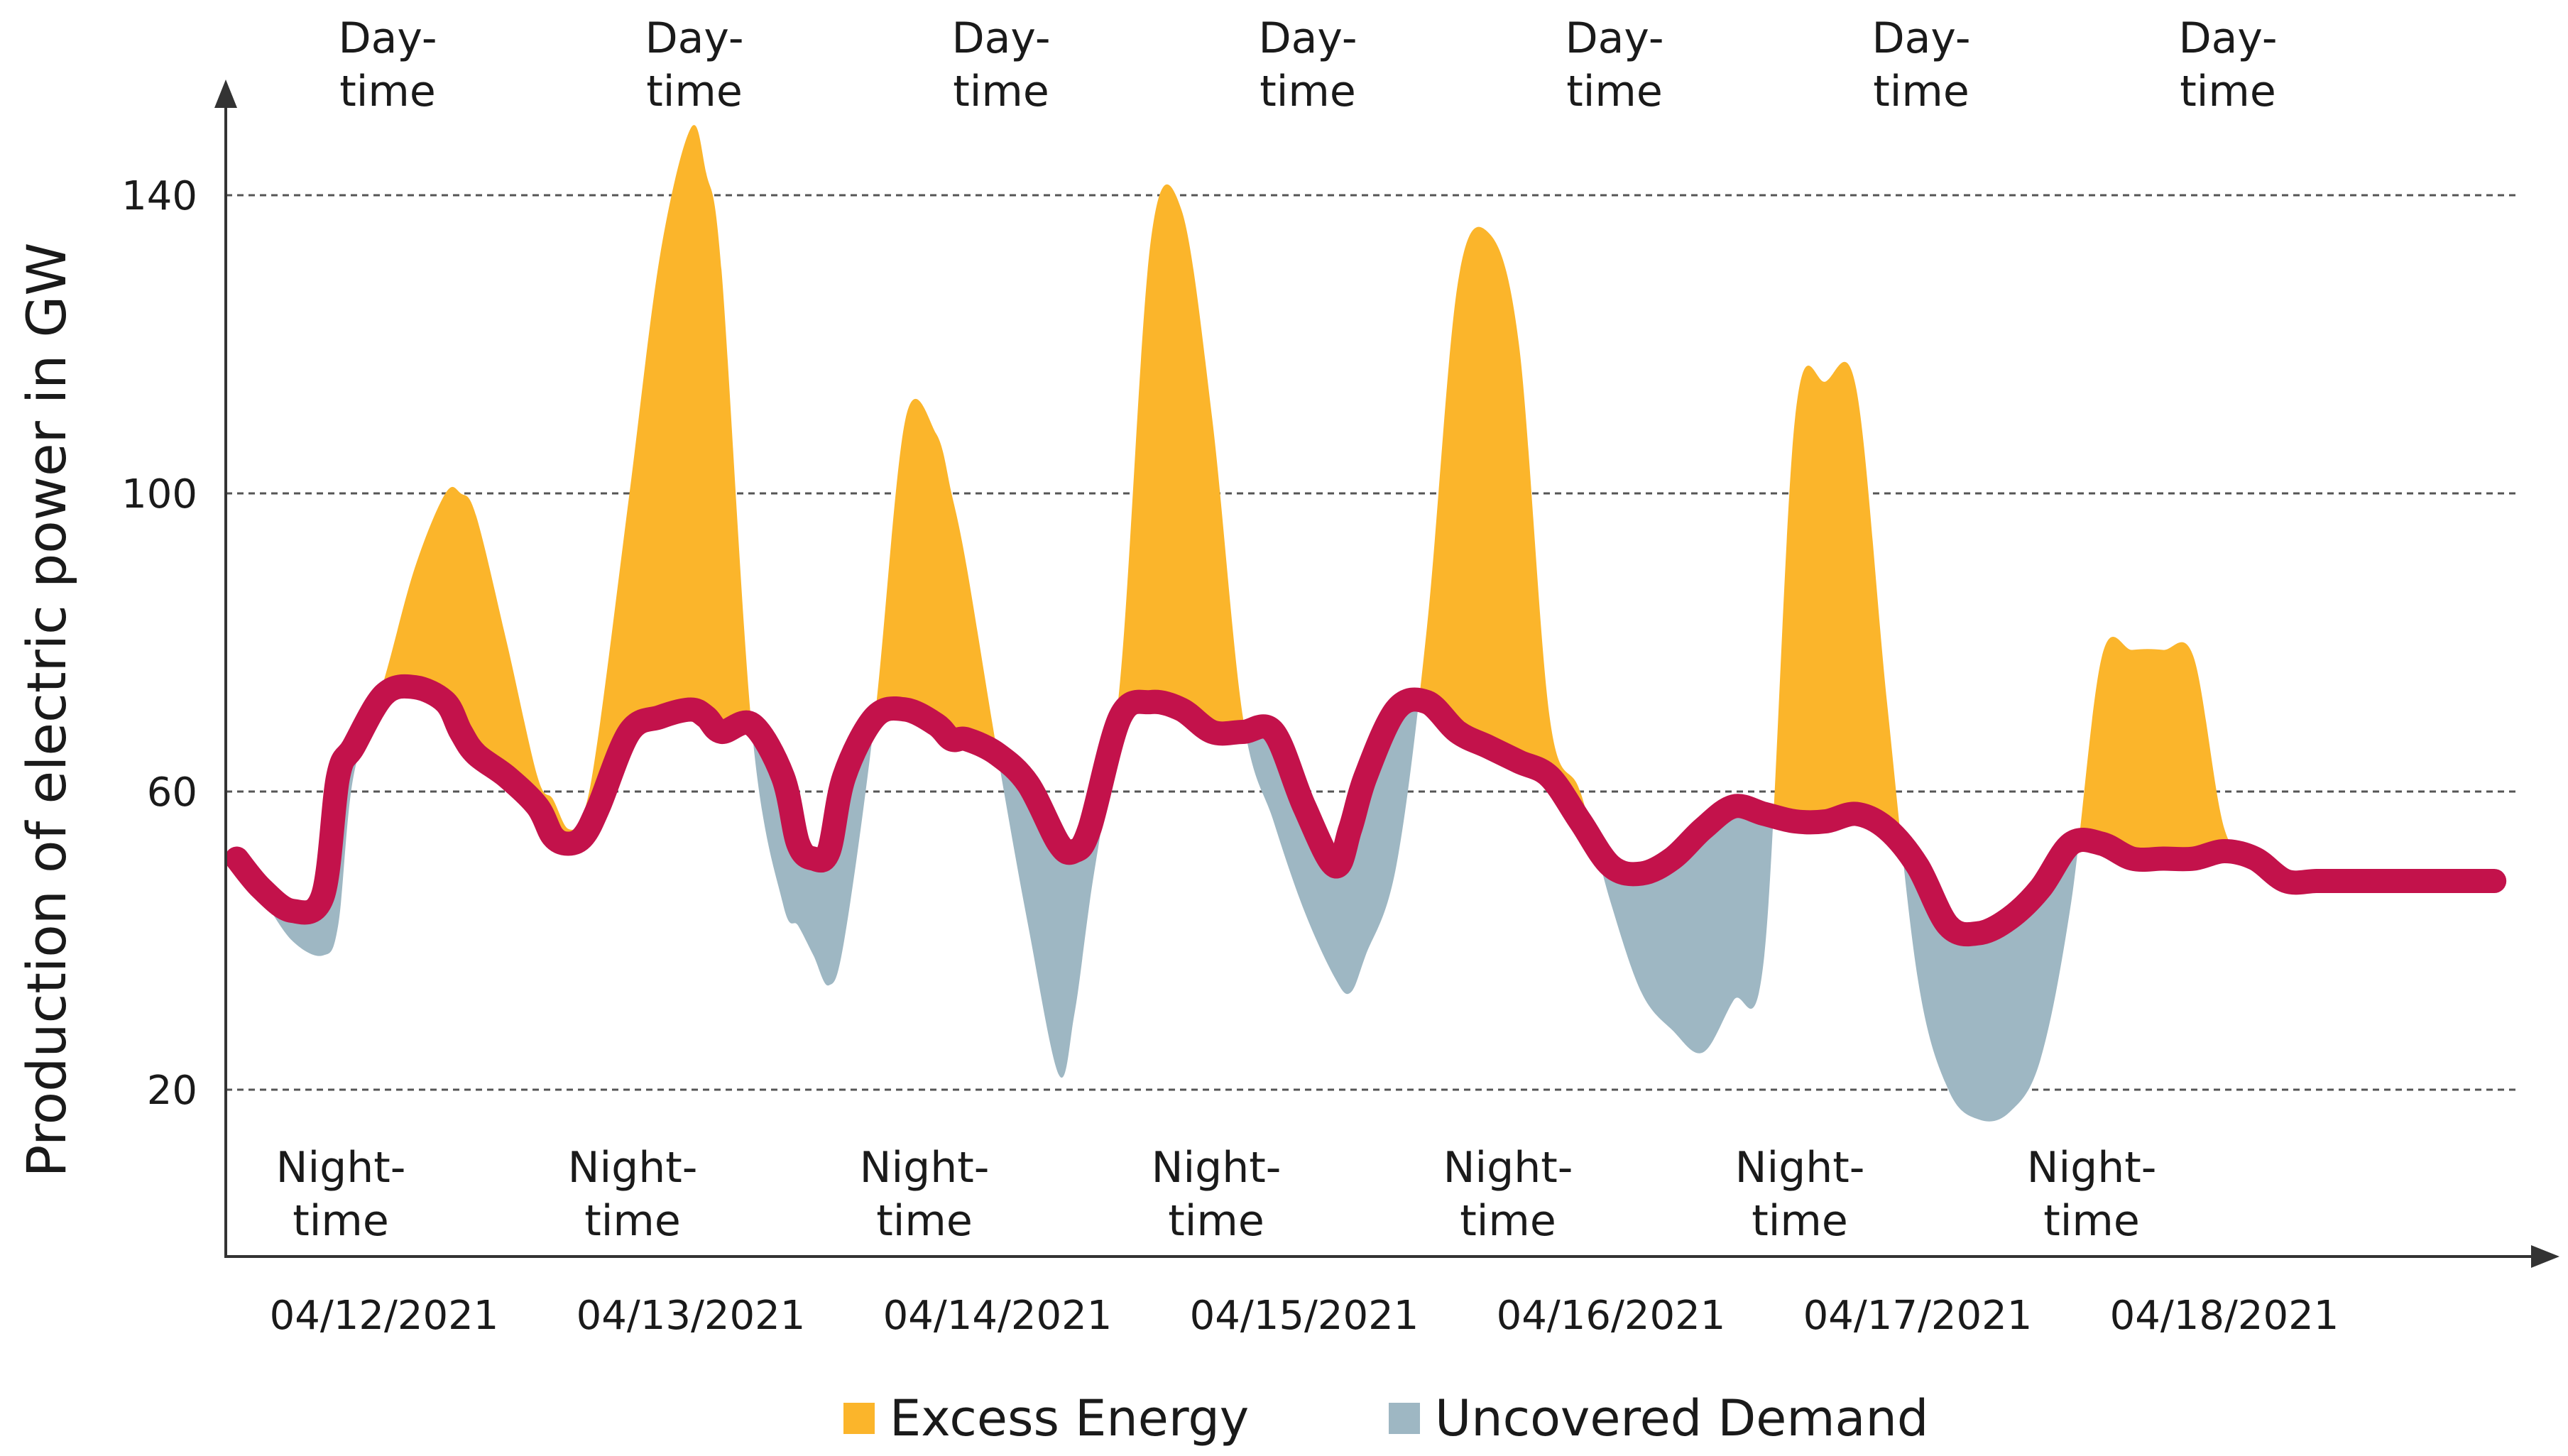  Describe the element at coordinates (159, 196) in the screenshot. I see `y-tick-label: 140` at that location.